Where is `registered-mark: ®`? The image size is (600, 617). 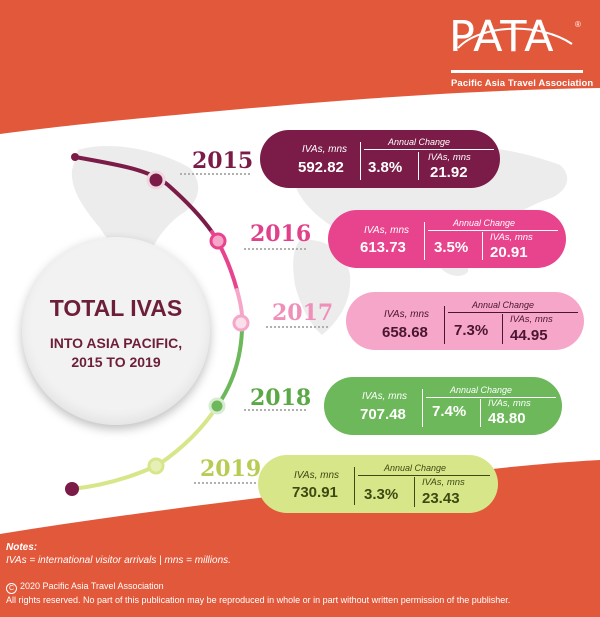 registered-mark: ® is located at coordinates (578, 24).